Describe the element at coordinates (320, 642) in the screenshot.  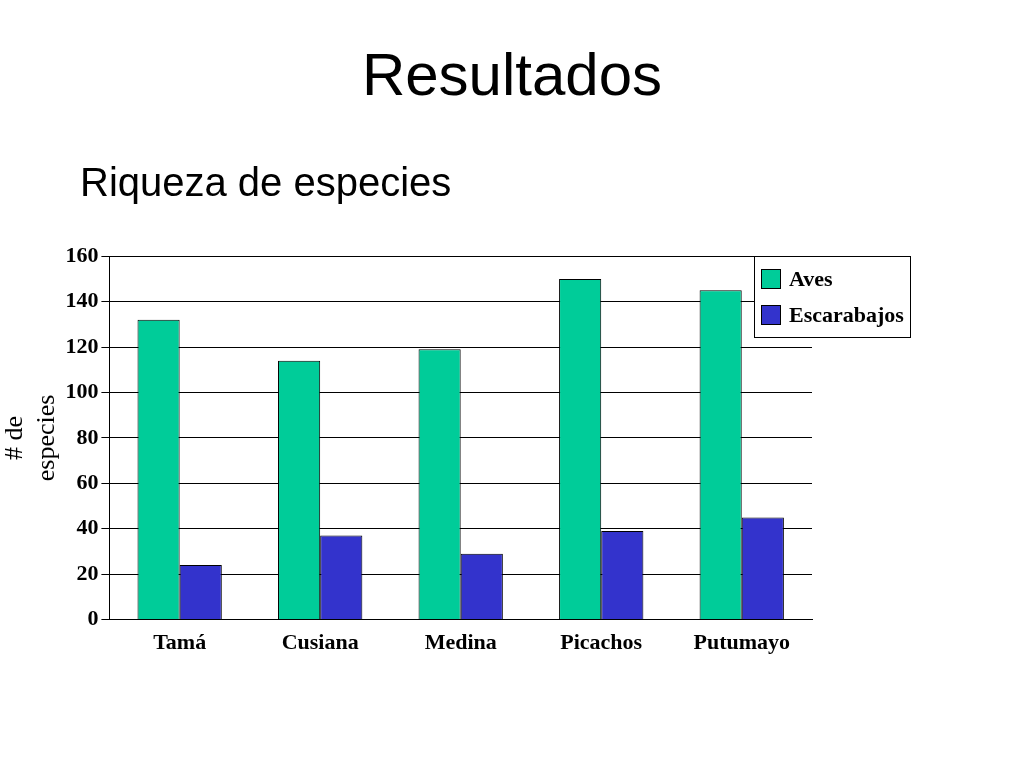
I see `x-tick-label: Cusiana` at that location.